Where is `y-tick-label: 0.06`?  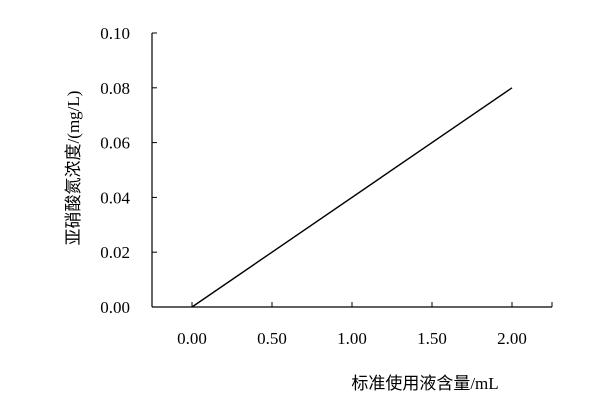
y-tick-label: 0.06 is located at coordinates (115, 143).